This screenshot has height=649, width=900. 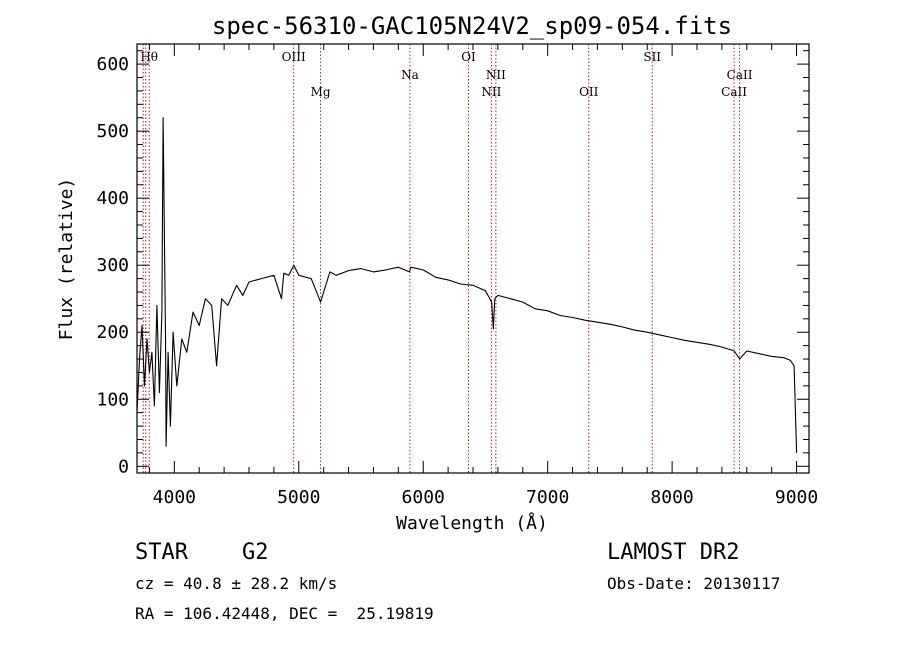 What do you see at coordinates (671, 497) in the screenshot?
I see `x-tick-label-4: 8000` at bounding box center [671, 497].